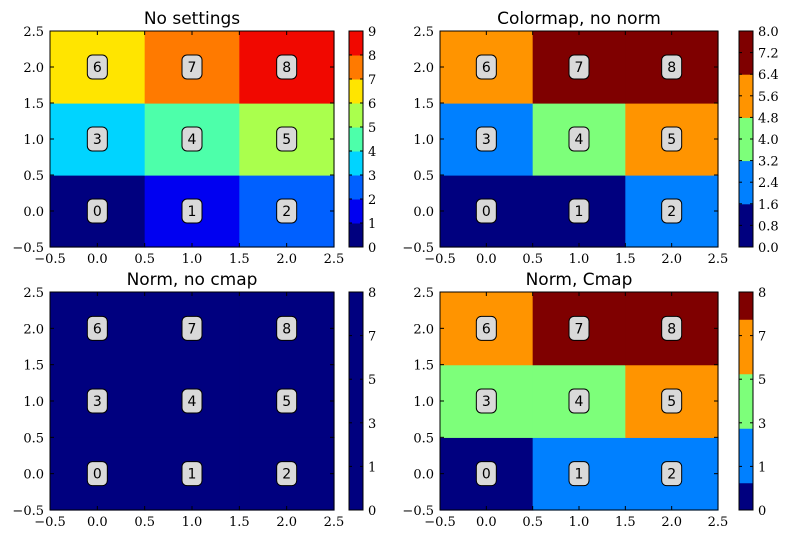 The image size is (787, 542). What do you see at coordinates (33, 176) in the screenshot?
I see `y-tick-label: 0.5` at bounding box center [33, 176].